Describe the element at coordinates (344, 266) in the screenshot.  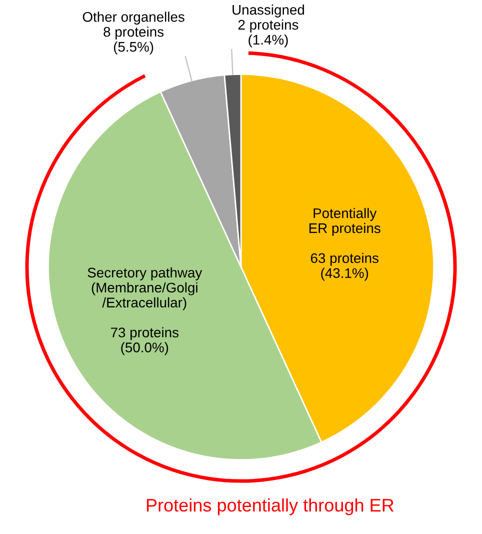
I see `data-label: 63 proteins (43.1%)` at that location.